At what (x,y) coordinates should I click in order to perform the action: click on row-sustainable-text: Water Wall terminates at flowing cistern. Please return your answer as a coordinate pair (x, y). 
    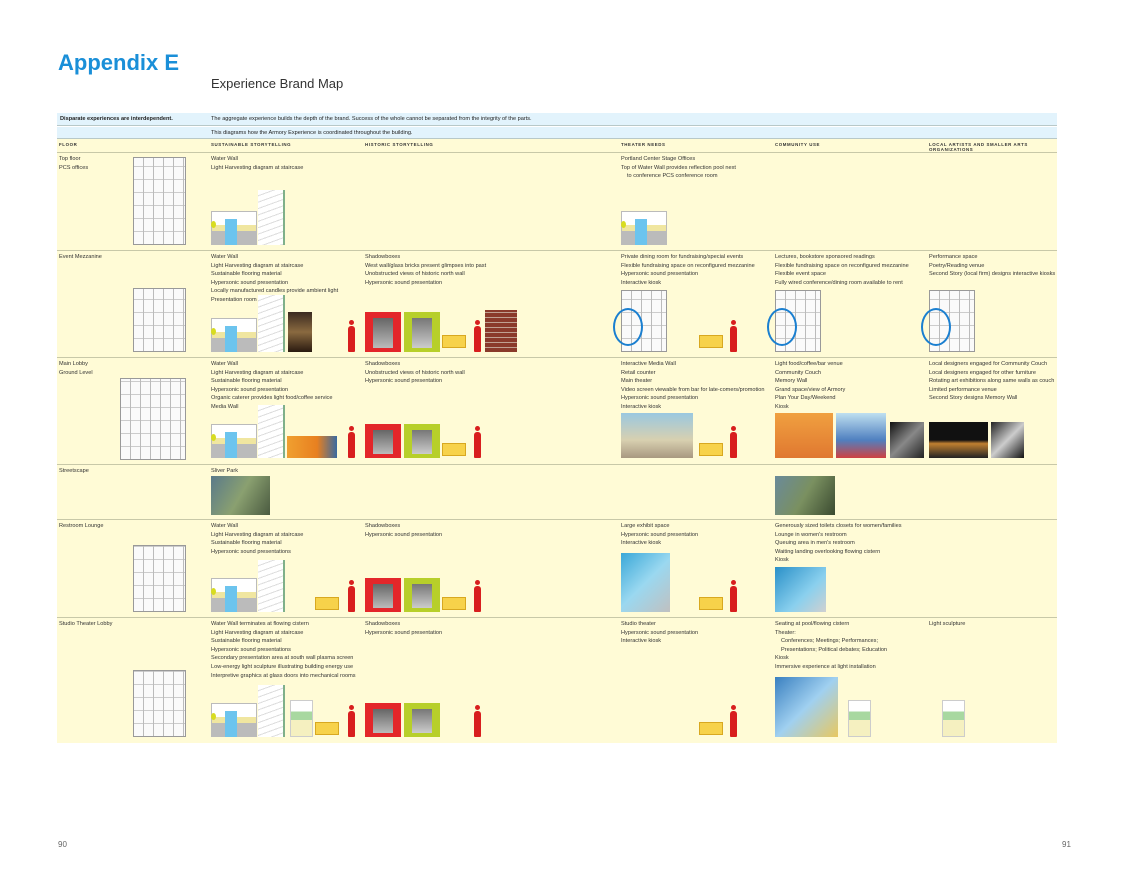
    Looking at the image, I should click on (260, 624).